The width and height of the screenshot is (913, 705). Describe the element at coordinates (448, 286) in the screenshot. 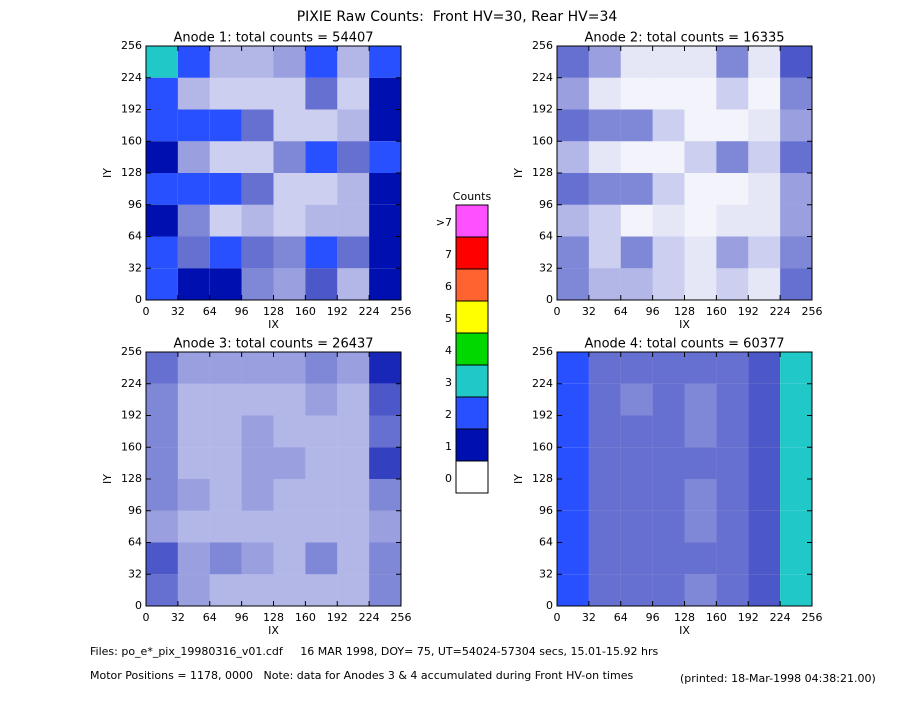

I see `colorbar-label: 6` at that location.